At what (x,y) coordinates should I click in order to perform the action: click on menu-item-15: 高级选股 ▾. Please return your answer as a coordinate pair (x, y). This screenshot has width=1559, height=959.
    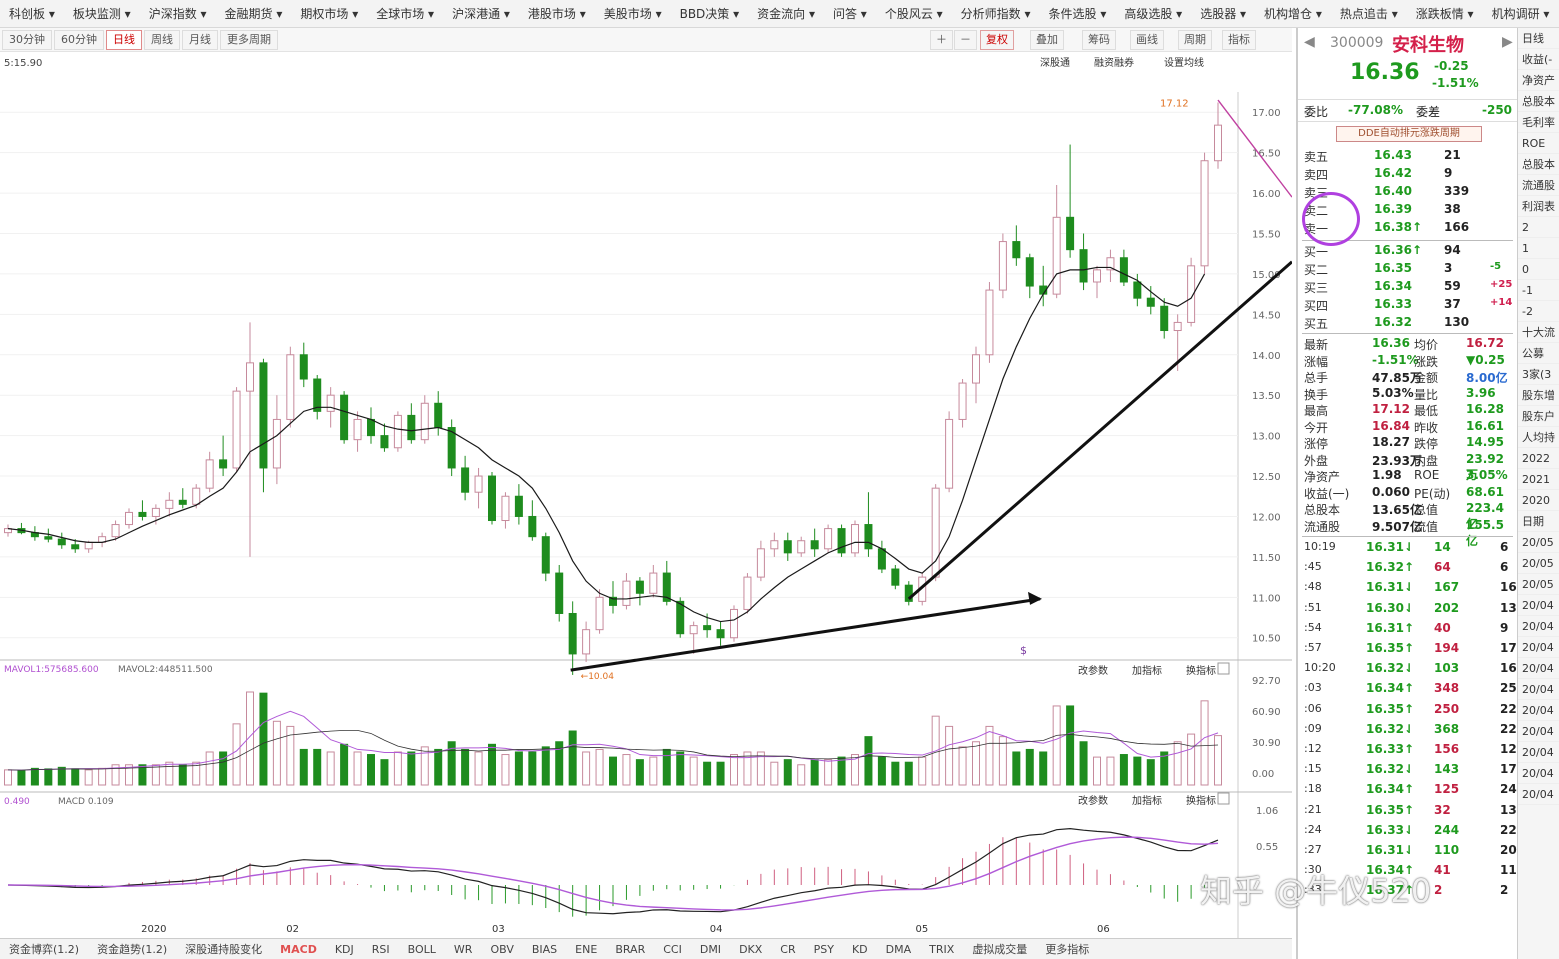
    Looking at the image, I should click on (1153, 14).